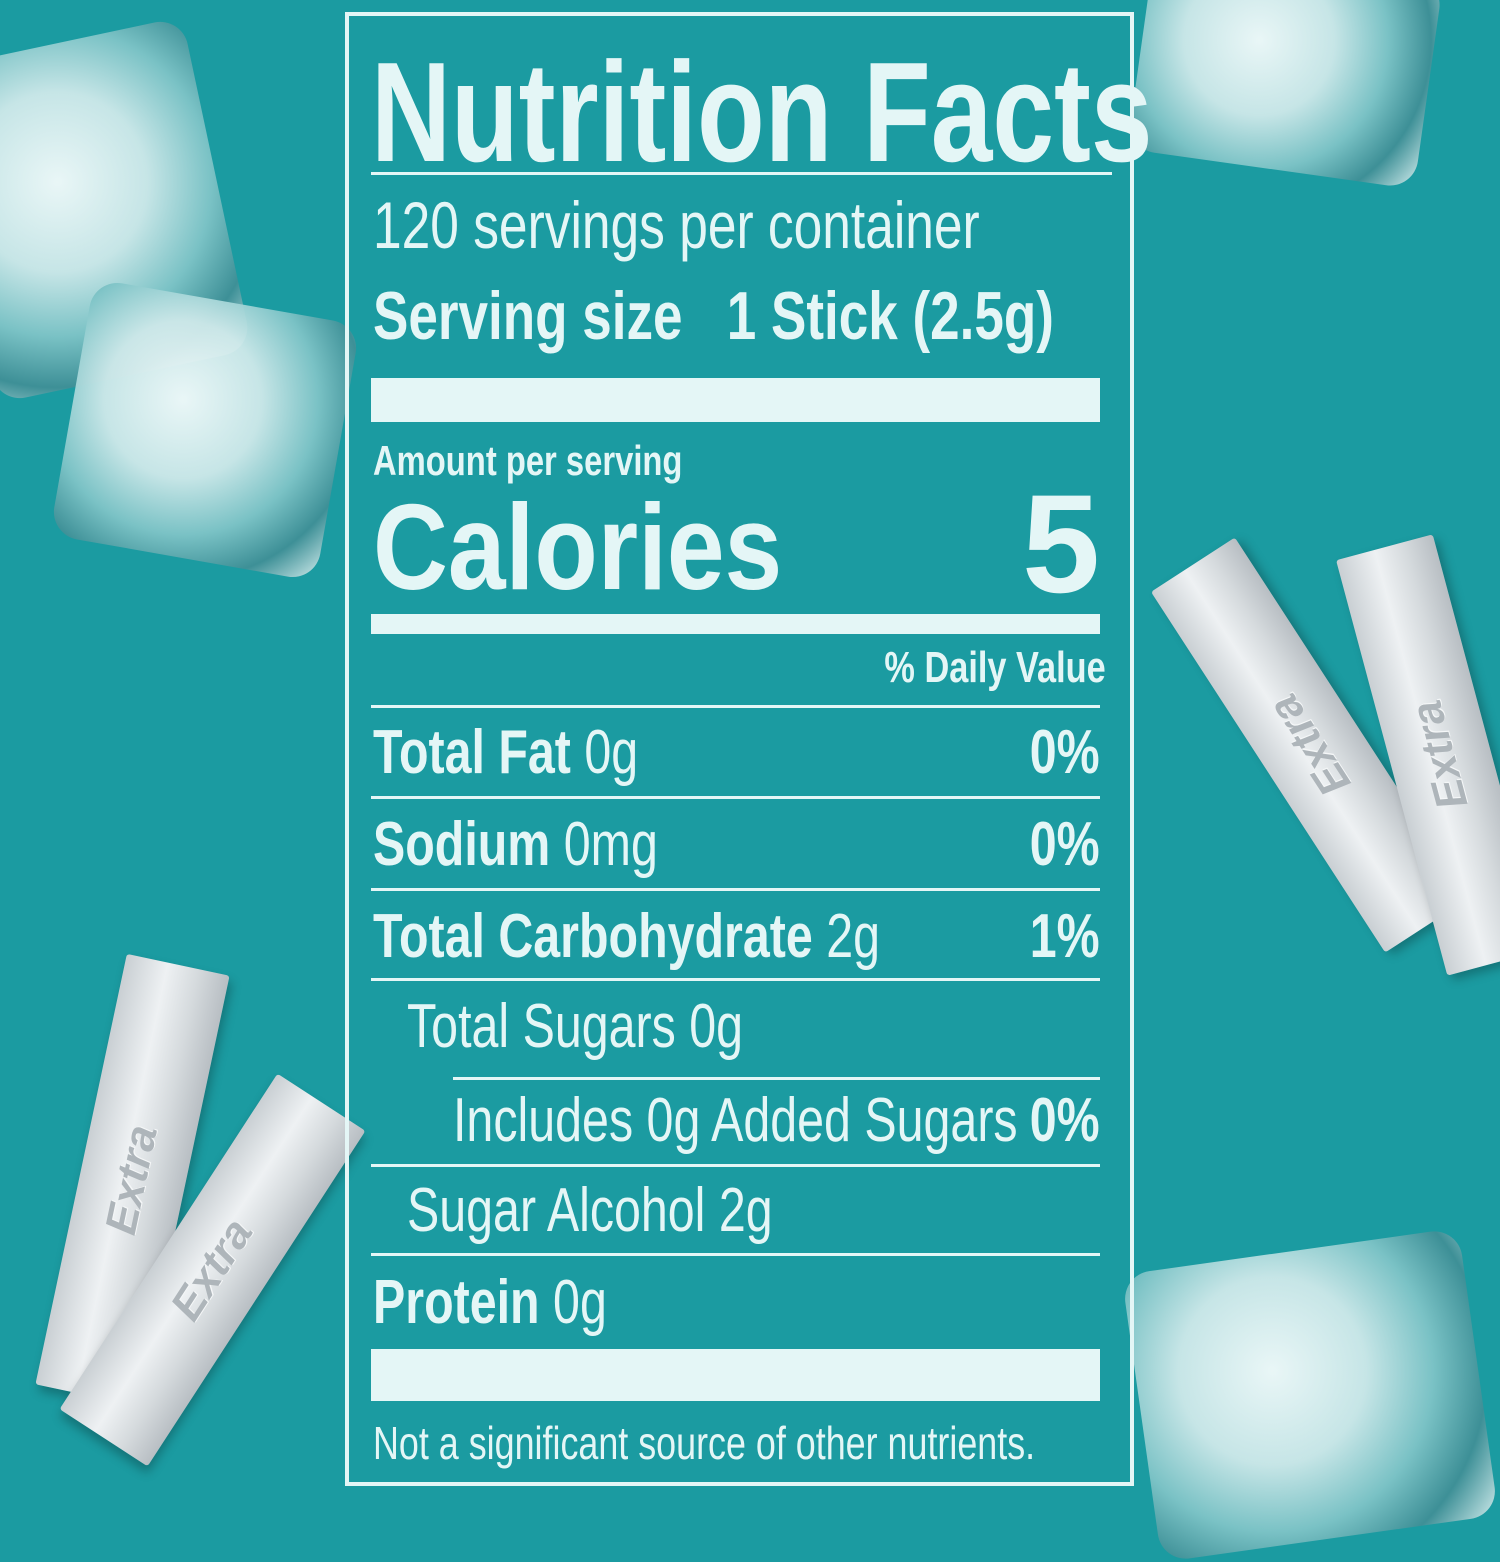 The width and height of the screenshot is (1500, 1562). Describe the element at coordinates (515, 844) in the screenshot. I see `nutrient-row-sodium: Sodium 0mg` at that location.